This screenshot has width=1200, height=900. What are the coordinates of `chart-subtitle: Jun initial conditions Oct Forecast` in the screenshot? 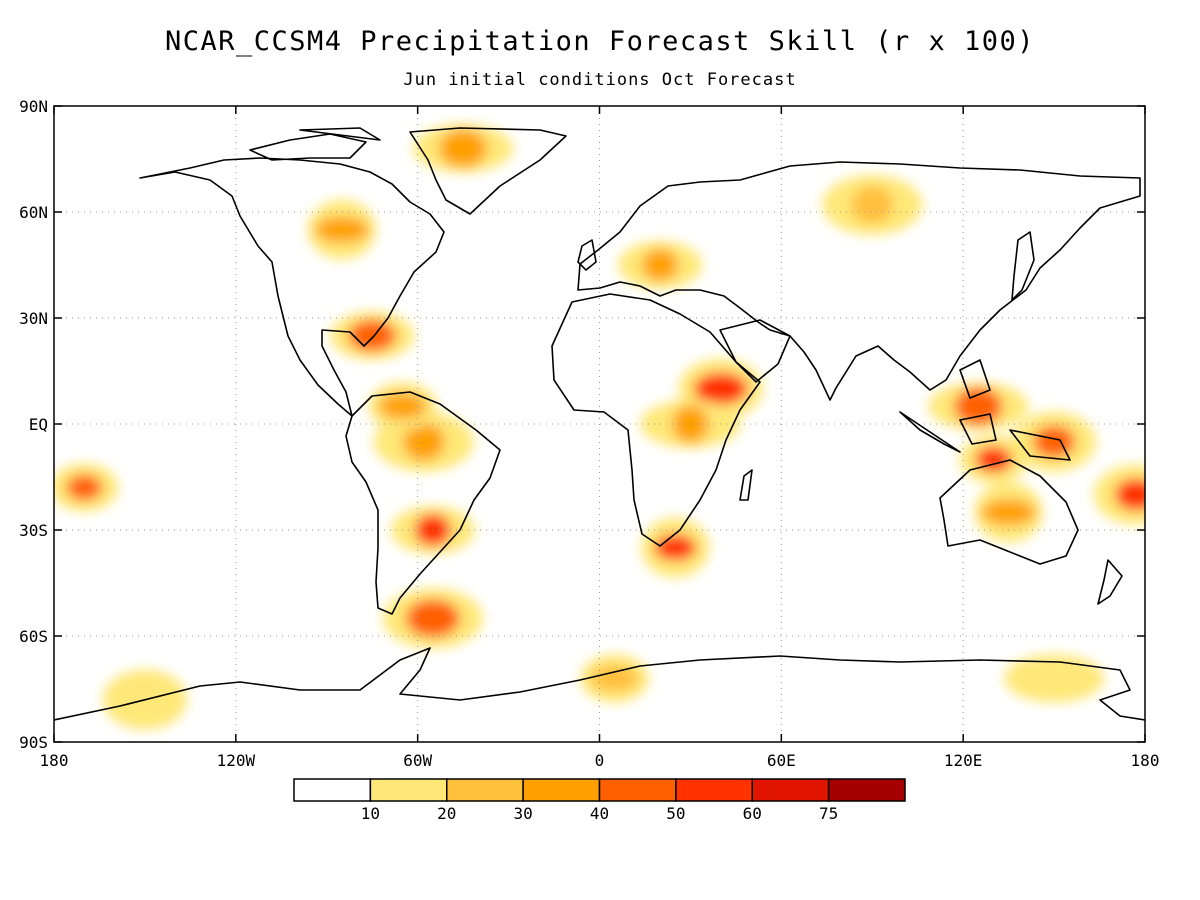 It's located at (600, 80).